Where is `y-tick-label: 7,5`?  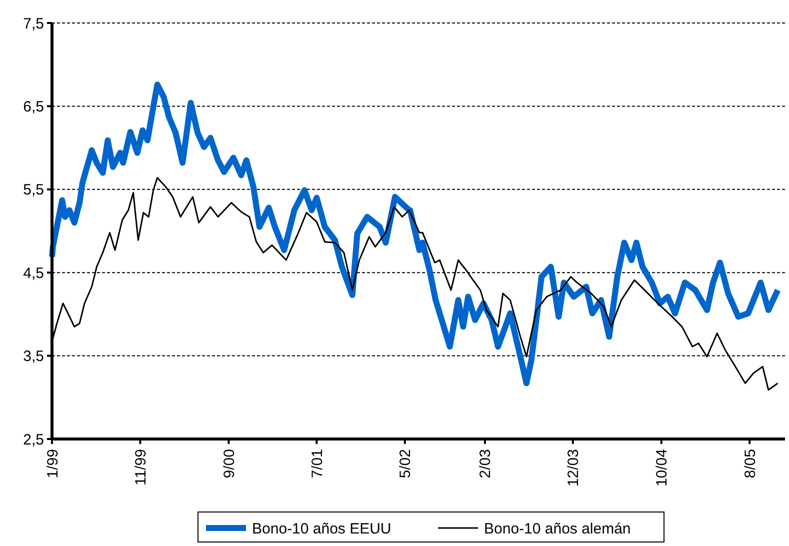 y-tick-label: 7,5 is located at coordinates (33, 23).